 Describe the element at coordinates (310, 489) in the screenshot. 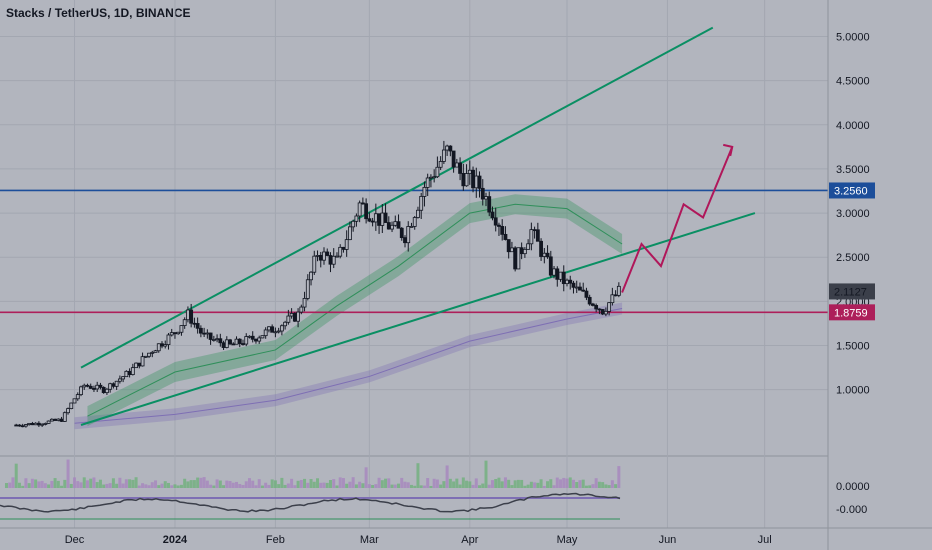

I see `volume-panel` at that location.